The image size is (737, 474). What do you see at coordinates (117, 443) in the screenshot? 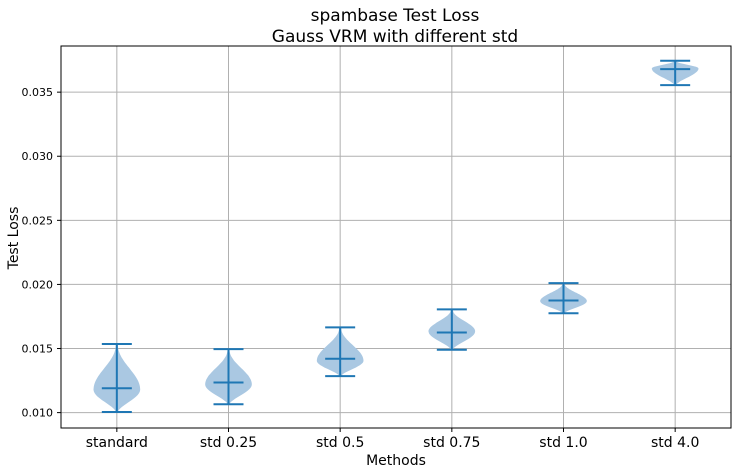
I see `x-tick-label: standard` at bounding box center [117, 443].